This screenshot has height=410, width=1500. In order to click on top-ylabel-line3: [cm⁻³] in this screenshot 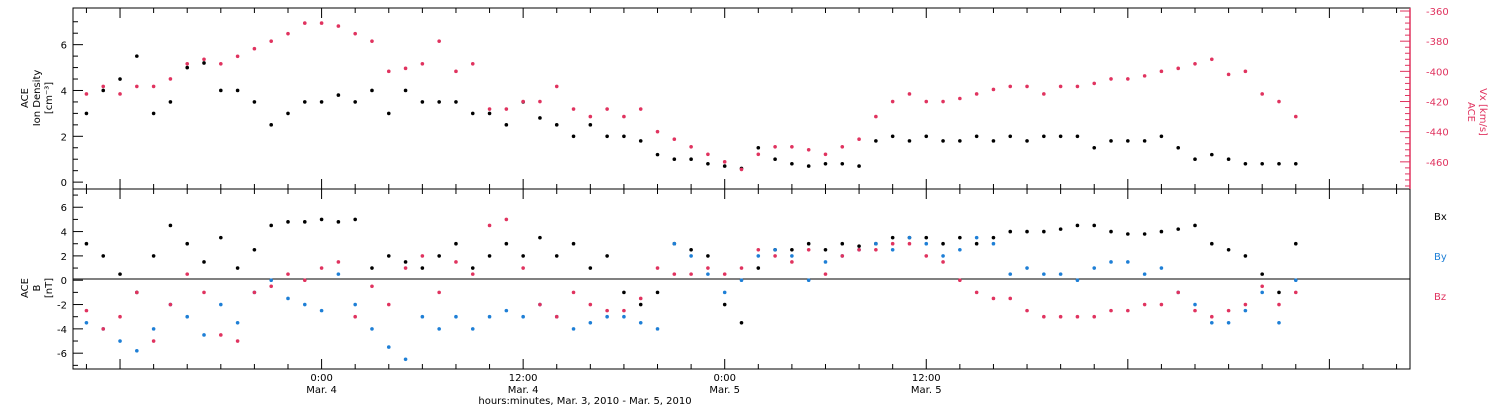, I will do `click(49, 98)`.